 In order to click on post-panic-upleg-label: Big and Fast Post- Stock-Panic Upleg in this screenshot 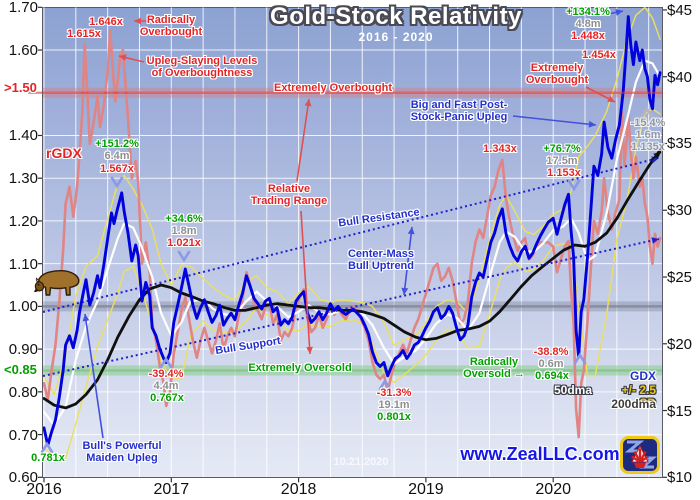, I will do `click(459, 111)`.